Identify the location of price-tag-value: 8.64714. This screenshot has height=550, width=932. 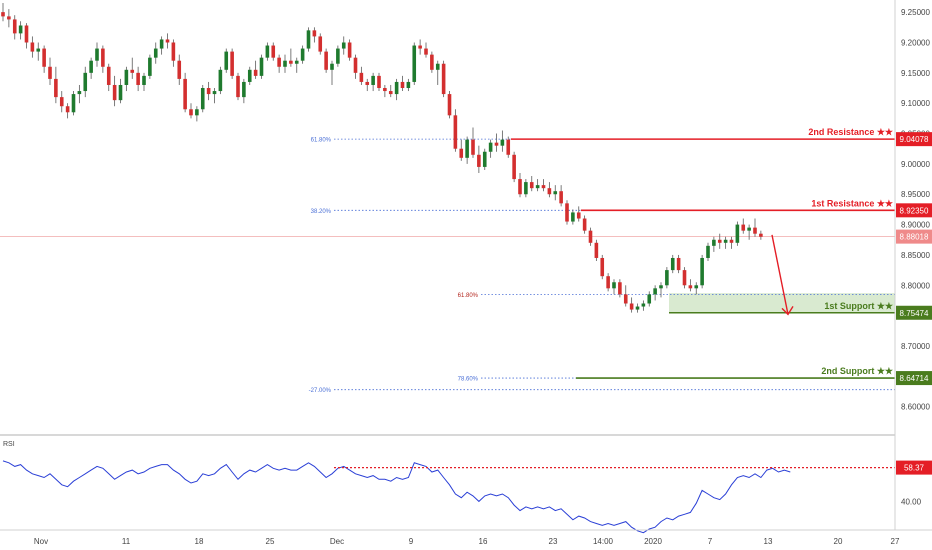
(914, 378).